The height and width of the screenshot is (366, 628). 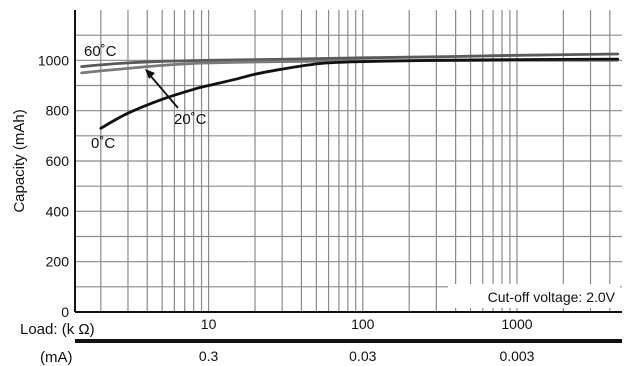 What do you see at coordinates (516, 356) in the screenshot?
I see `secondary-tick-label: 0.003` at bounding box center [516, 356].